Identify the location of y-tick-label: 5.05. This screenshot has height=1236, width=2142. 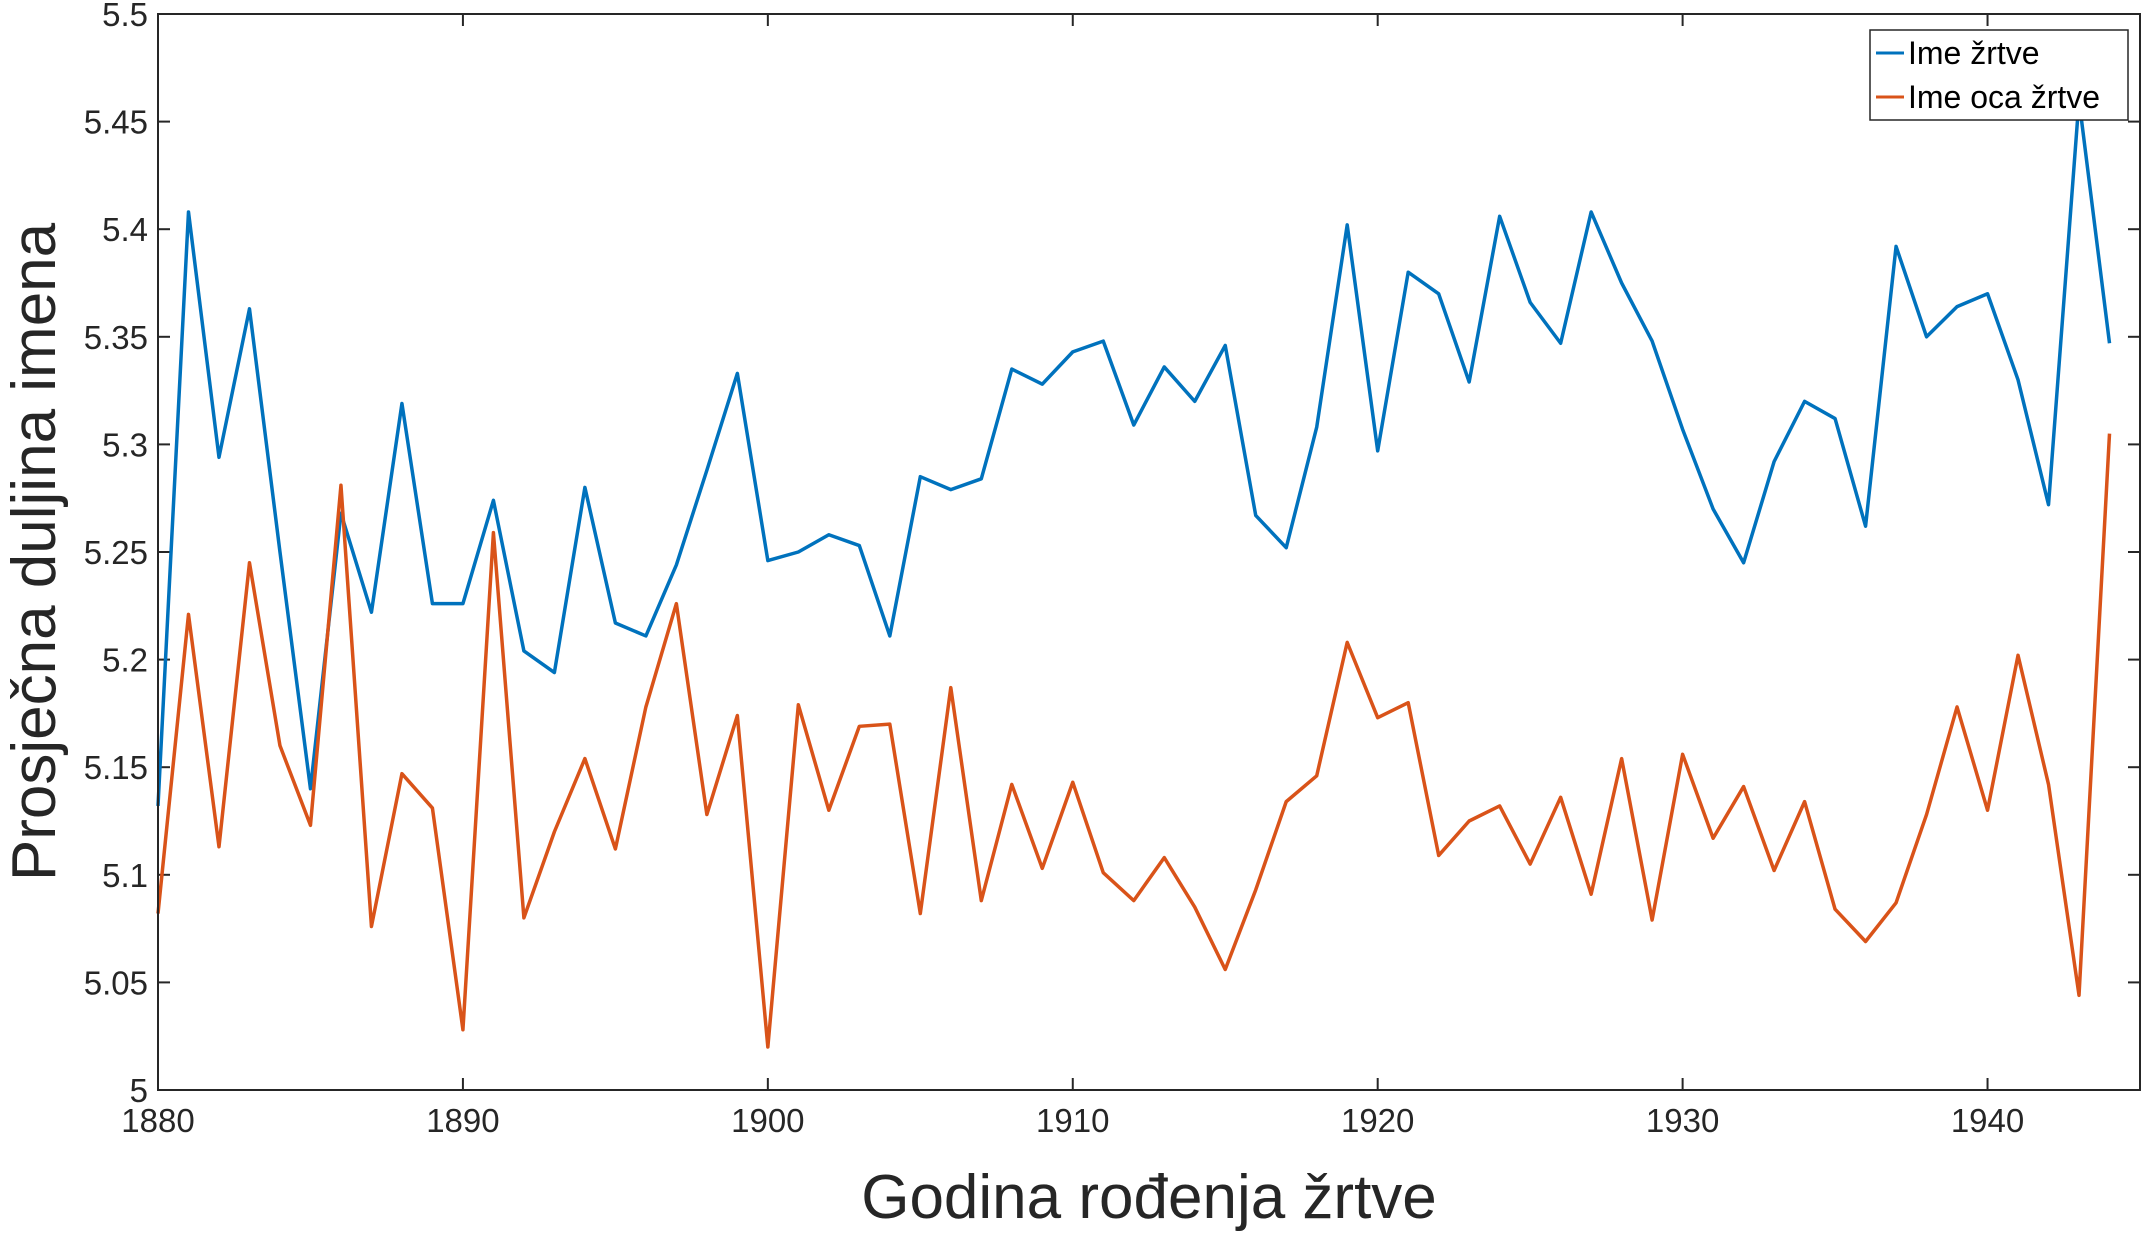
(116, 982).